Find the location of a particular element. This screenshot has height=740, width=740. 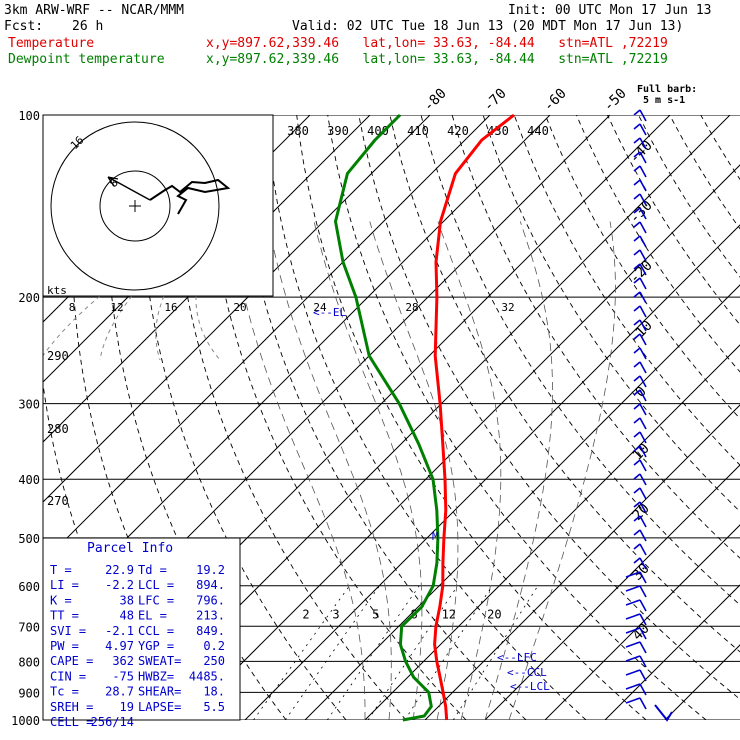

parcel-label: CCL = is located at coordinates (156, 631).